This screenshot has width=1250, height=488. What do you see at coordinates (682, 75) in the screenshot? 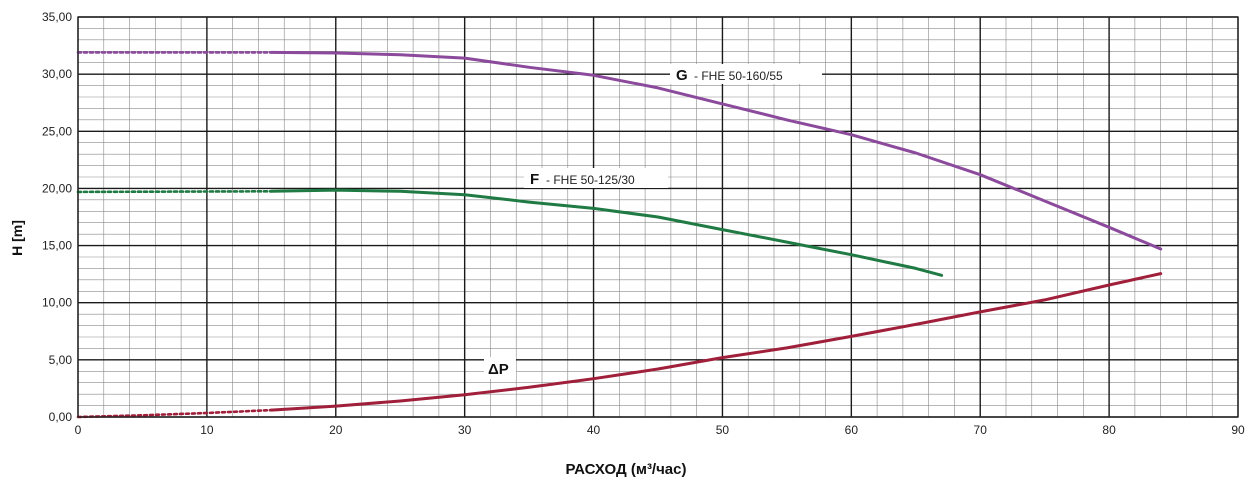
I see `curve-label-g-code: G` at bounding box center [682, 75].